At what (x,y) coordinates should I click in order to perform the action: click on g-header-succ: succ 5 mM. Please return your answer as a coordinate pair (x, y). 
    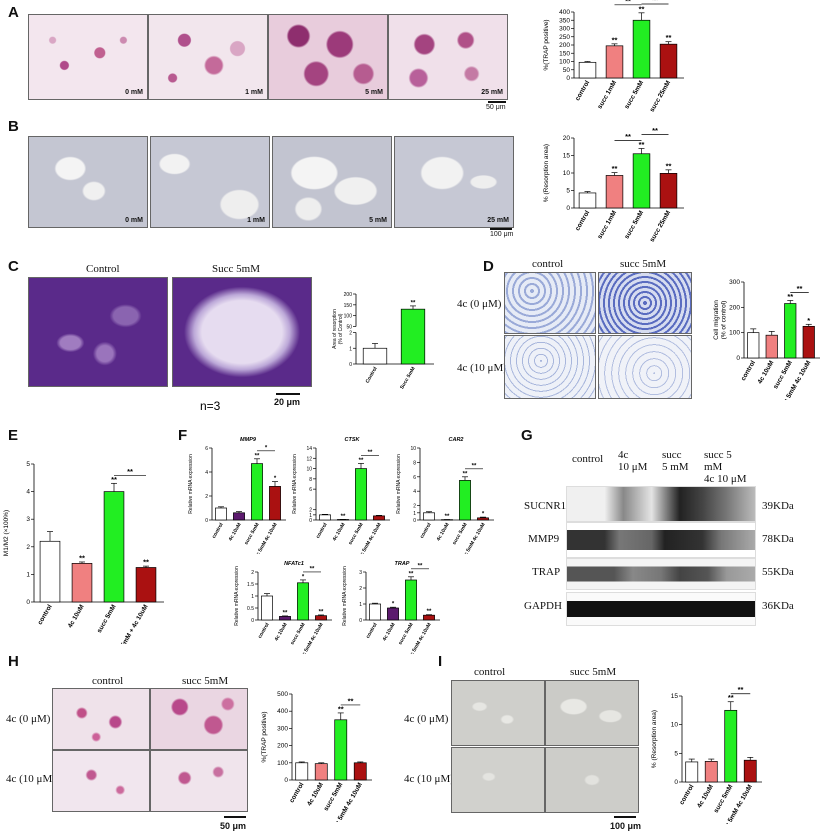
    Looking at the image, I should click on (675, 461).